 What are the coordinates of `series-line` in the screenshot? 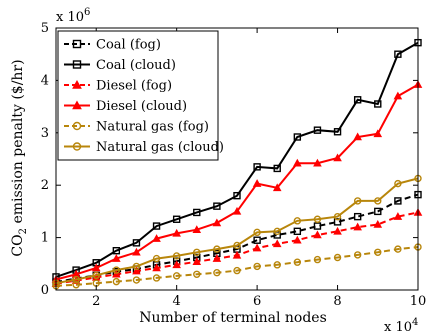 It's located at (237, 266).